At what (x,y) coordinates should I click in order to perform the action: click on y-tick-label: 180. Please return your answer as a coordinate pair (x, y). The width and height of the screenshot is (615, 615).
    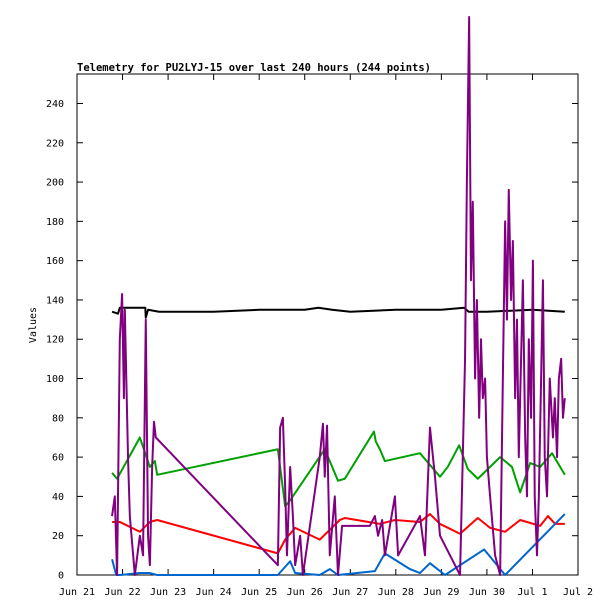
    Looking at the image, I should click on (55, 222).